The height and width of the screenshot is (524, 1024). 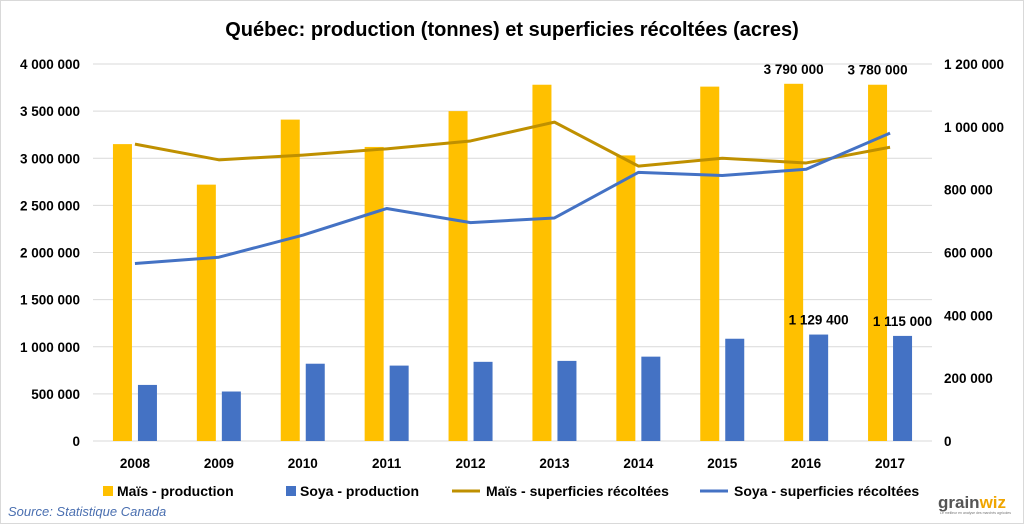 What do you see at coordinates (175, 491) in the screenshot?
I see `legend-label: Maïs - production` at bounding box center [175, 491].